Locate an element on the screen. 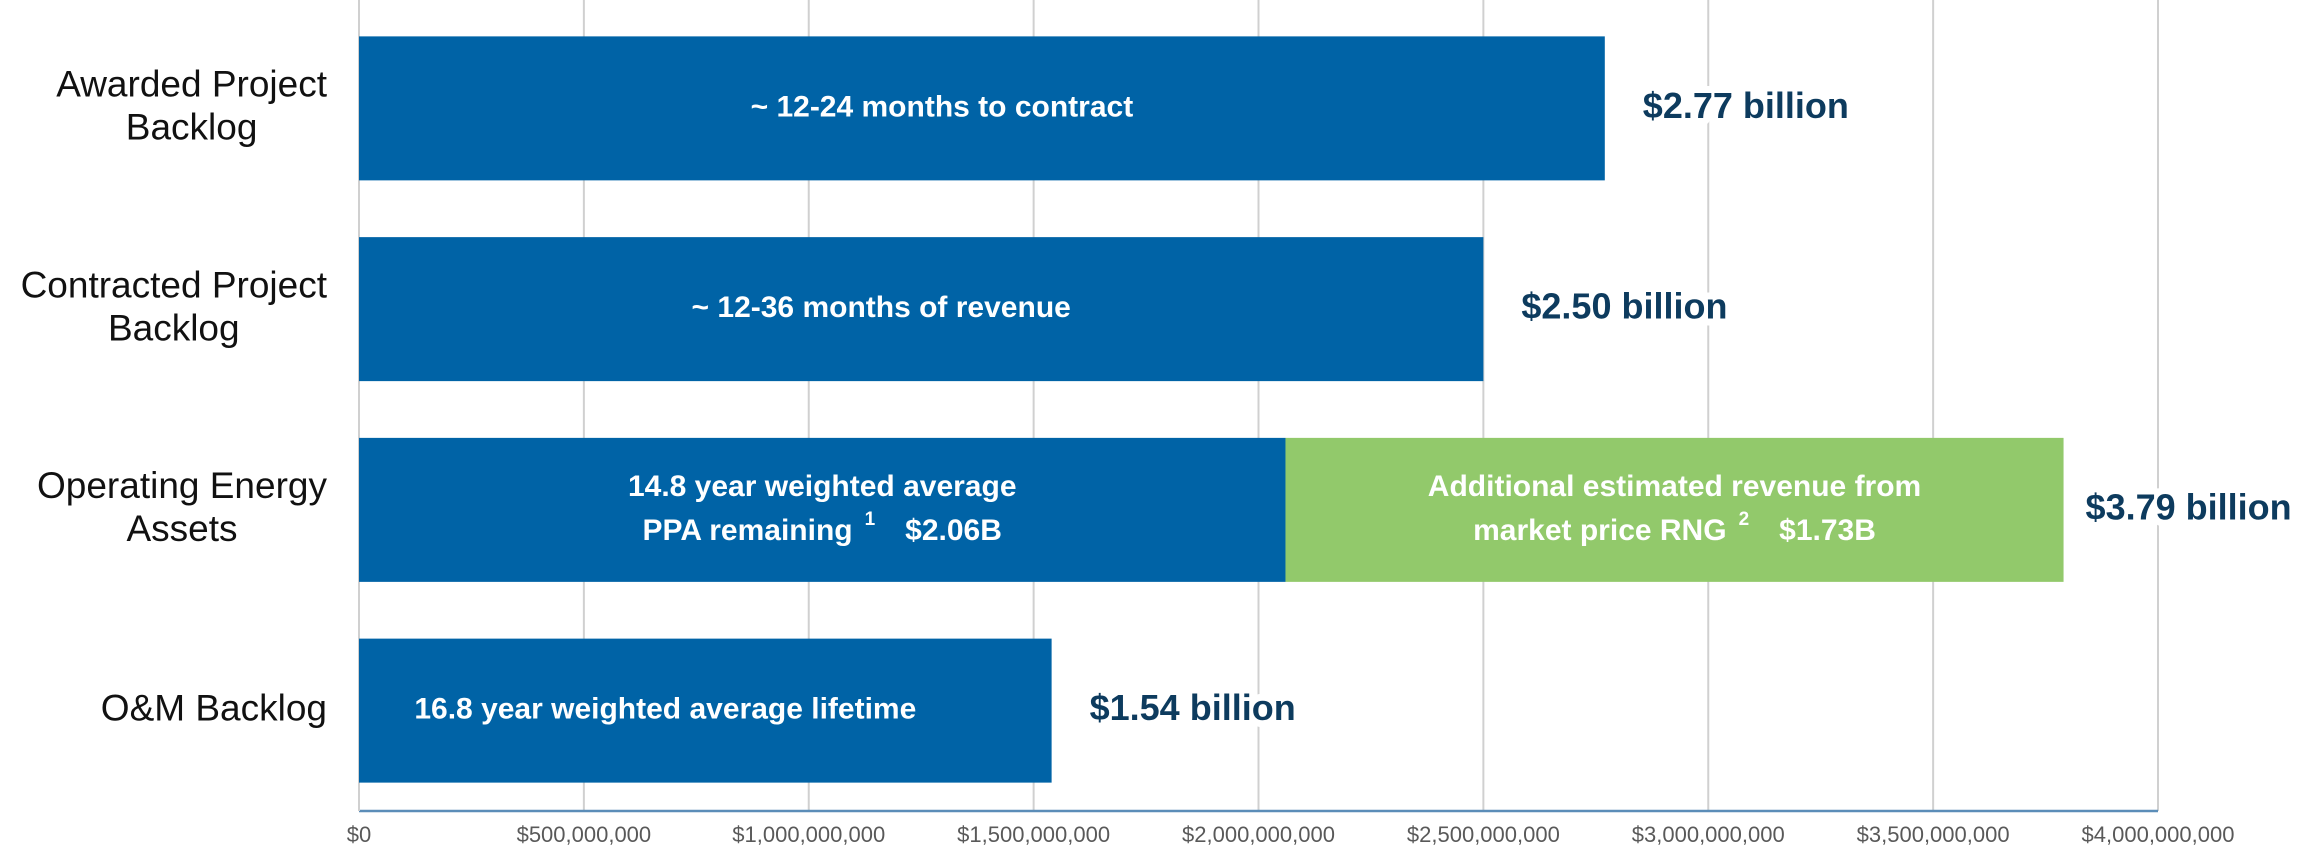 This screenshot has width=2308, height=845. footnote-marker: 1 is located at coordinates (870, 519).